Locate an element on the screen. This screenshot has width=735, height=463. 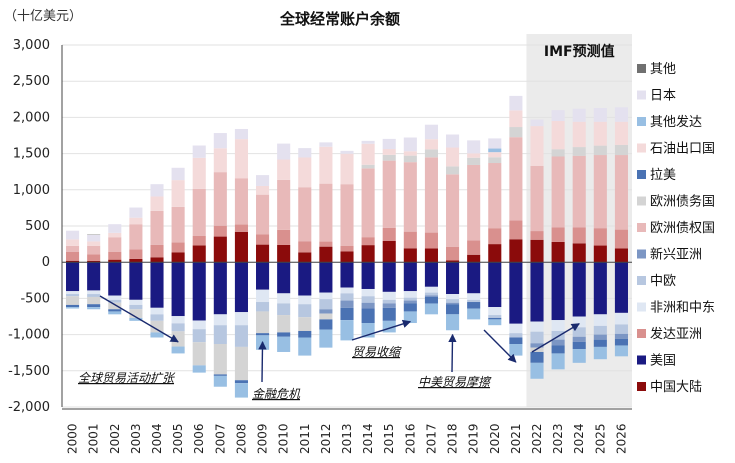
x-tick-label: 2026 is located at coordinates (621, 438).